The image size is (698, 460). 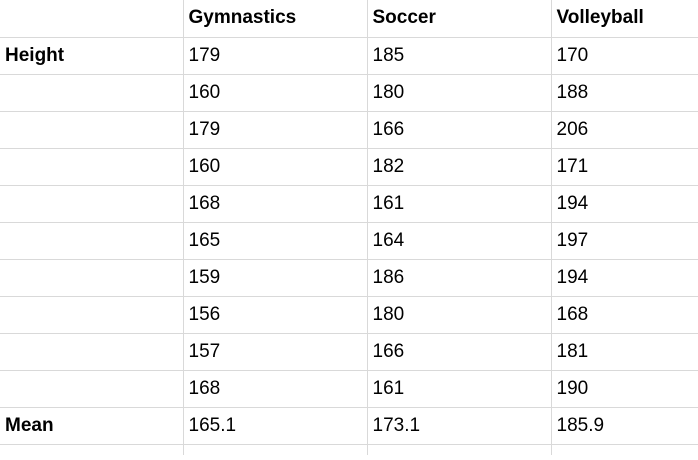 I want to click on value-cell: 181, so click(x=624, y=351).